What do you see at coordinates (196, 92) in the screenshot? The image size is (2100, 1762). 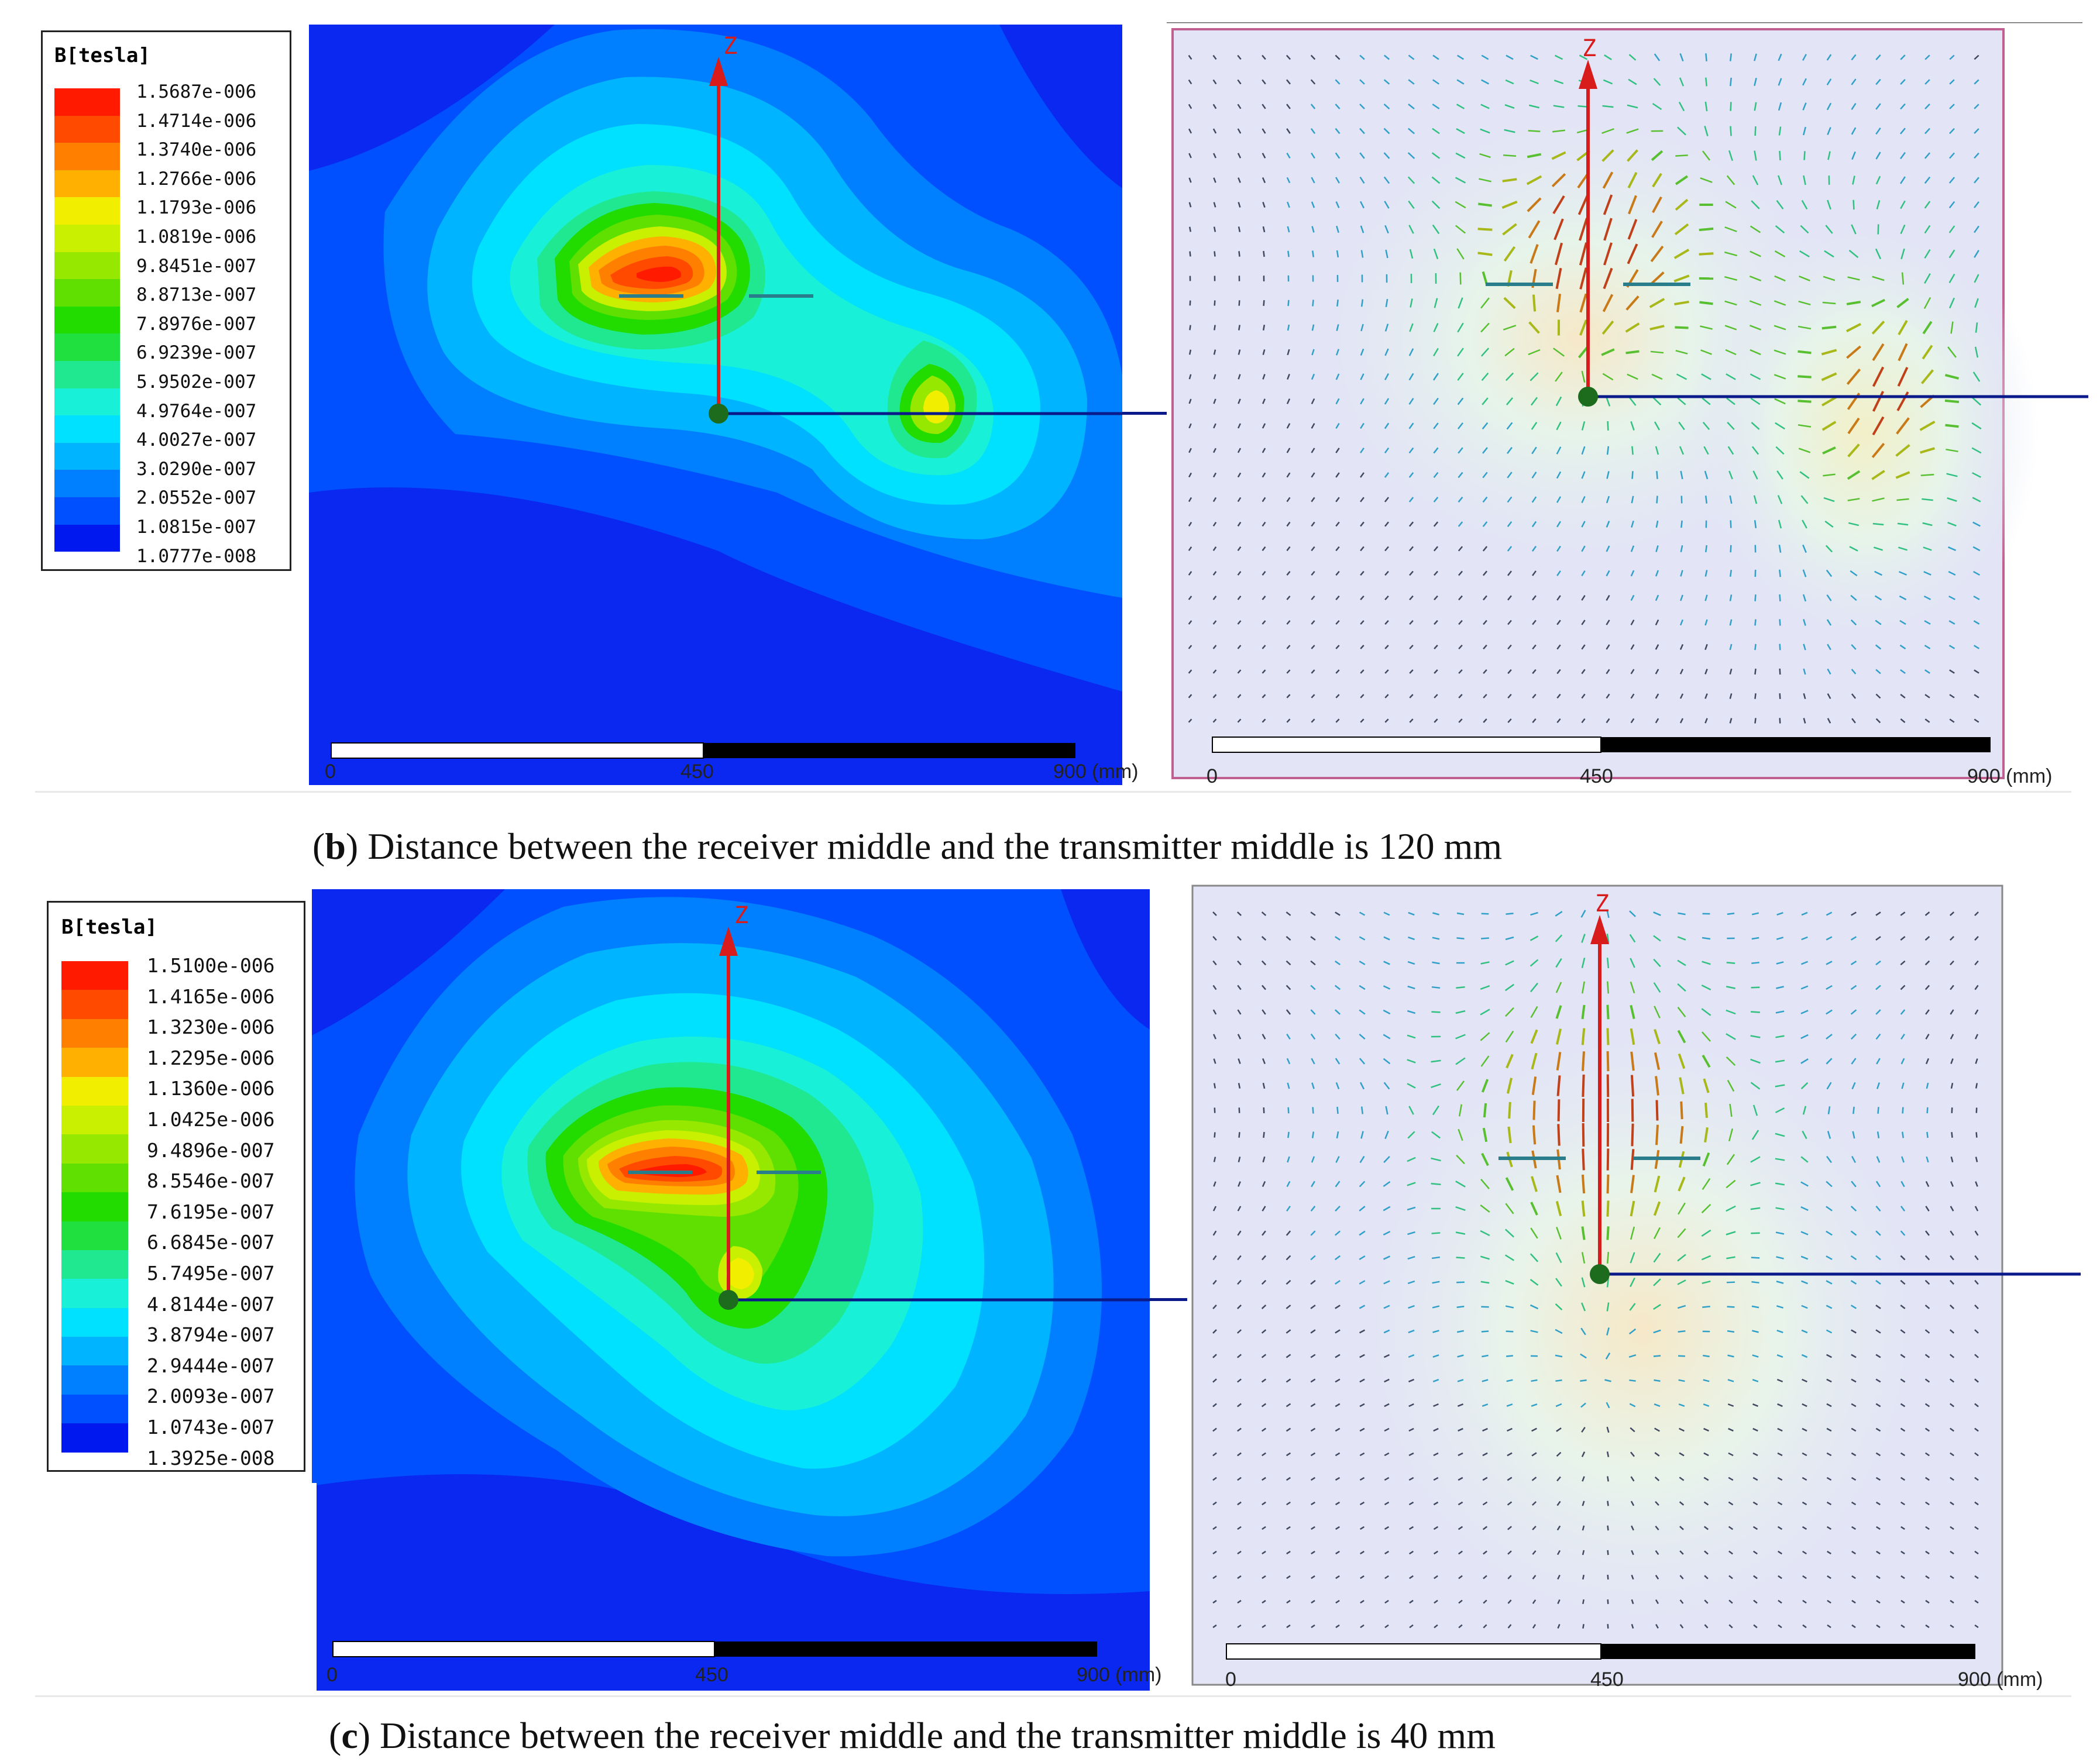 I see `legend-value: 1.5687e-006` at bounding box center [196, 92].